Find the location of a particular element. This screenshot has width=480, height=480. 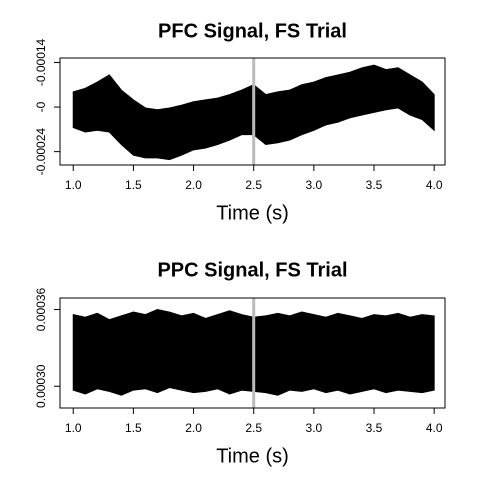

y-tick-label: -0 is located at coordinates (41, 106).